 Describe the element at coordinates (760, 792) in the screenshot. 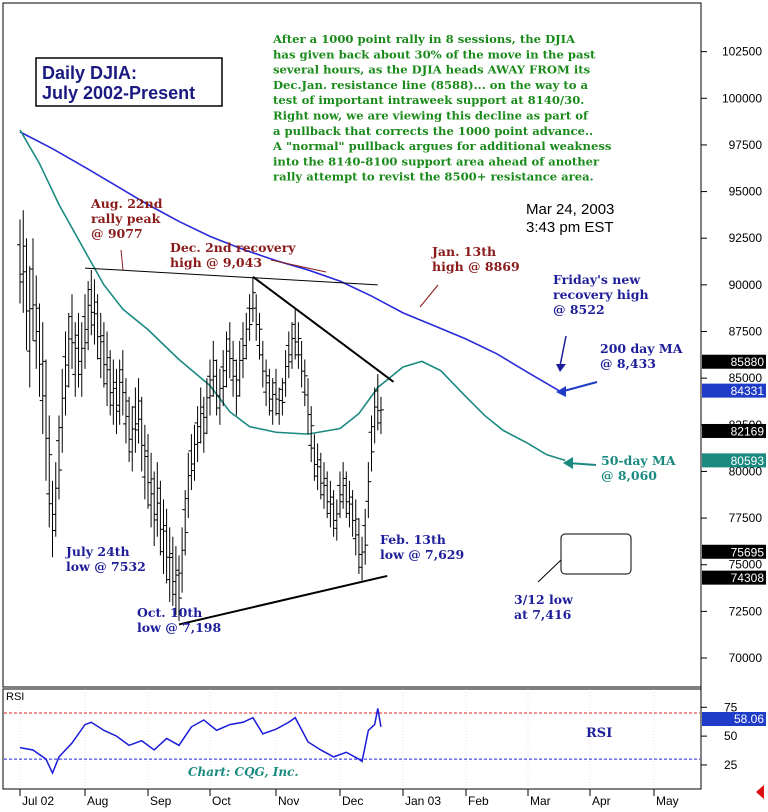

I see `scroll-left-arrow-icon` at that location.